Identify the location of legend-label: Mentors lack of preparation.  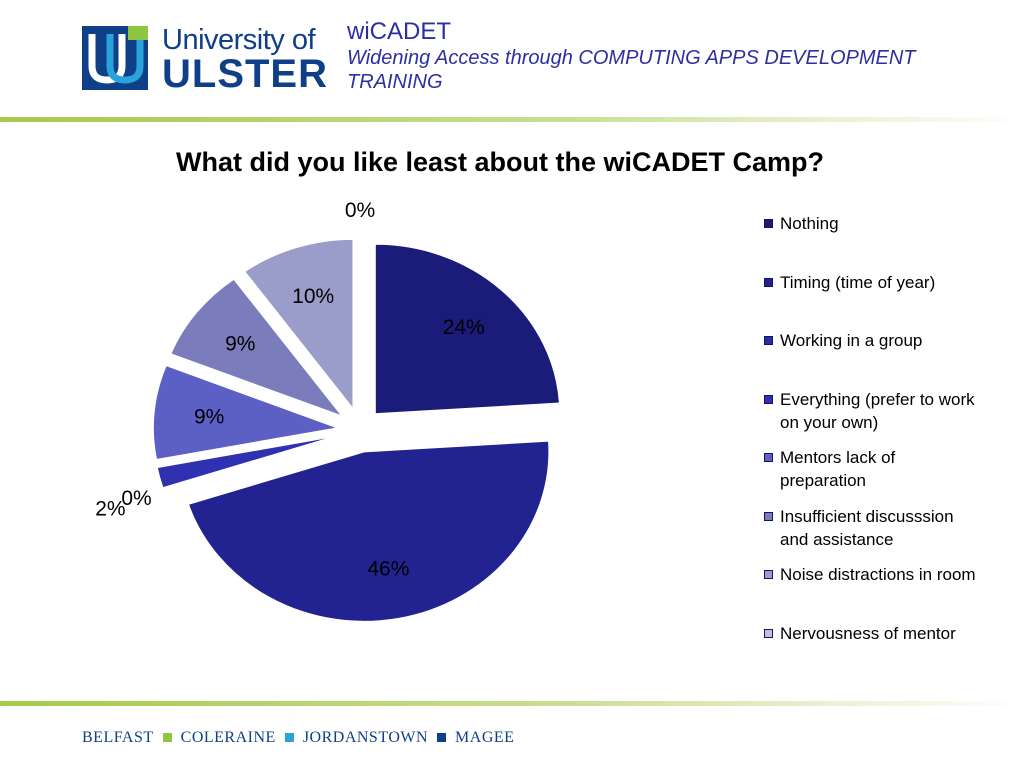
(838, 469).